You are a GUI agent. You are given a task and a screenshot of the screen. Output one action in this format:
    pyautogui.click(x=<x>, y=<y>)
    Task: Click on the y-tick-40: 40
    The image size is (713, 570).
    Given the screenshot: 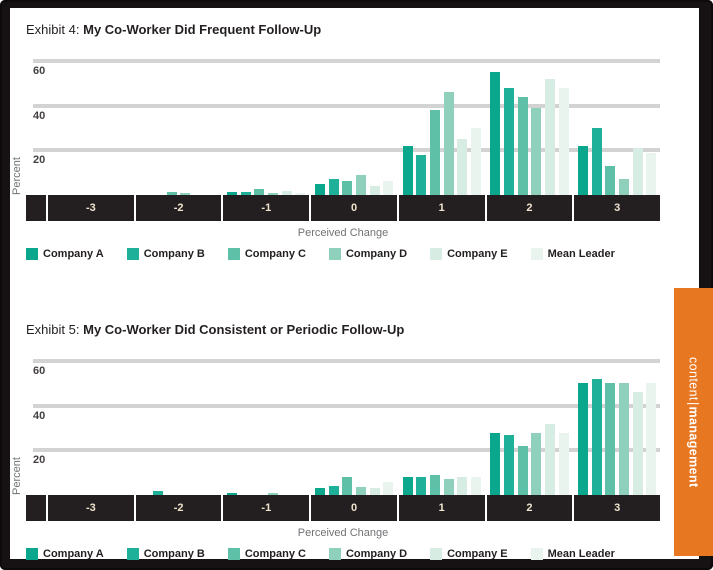 What is the action you would take?
    pyautogui.click(x=39, y=415)
    